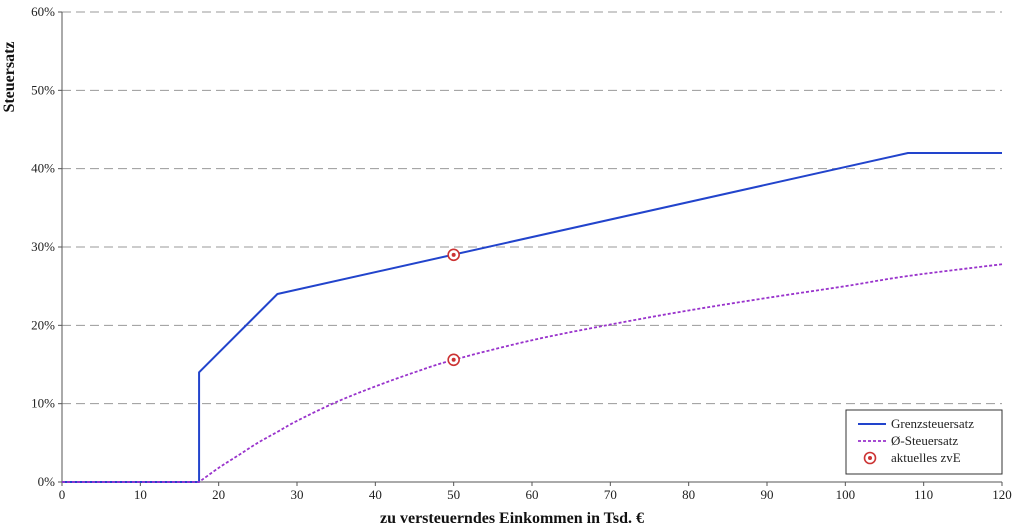  I want to click on y-tick-label-60: 60%, so click(43, 11).